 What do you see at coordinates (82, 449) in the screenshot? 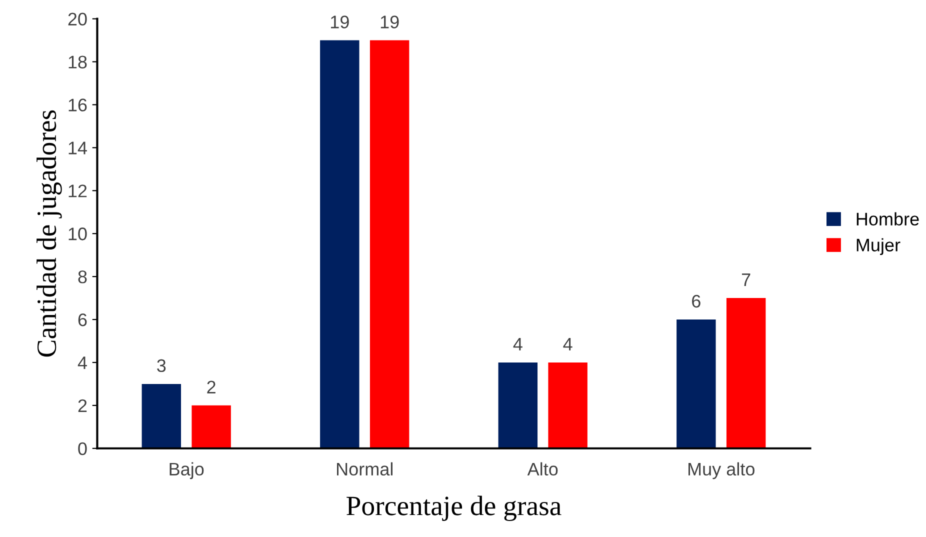
I see `y-tick-label: 0` at bounding box center [82, 449].